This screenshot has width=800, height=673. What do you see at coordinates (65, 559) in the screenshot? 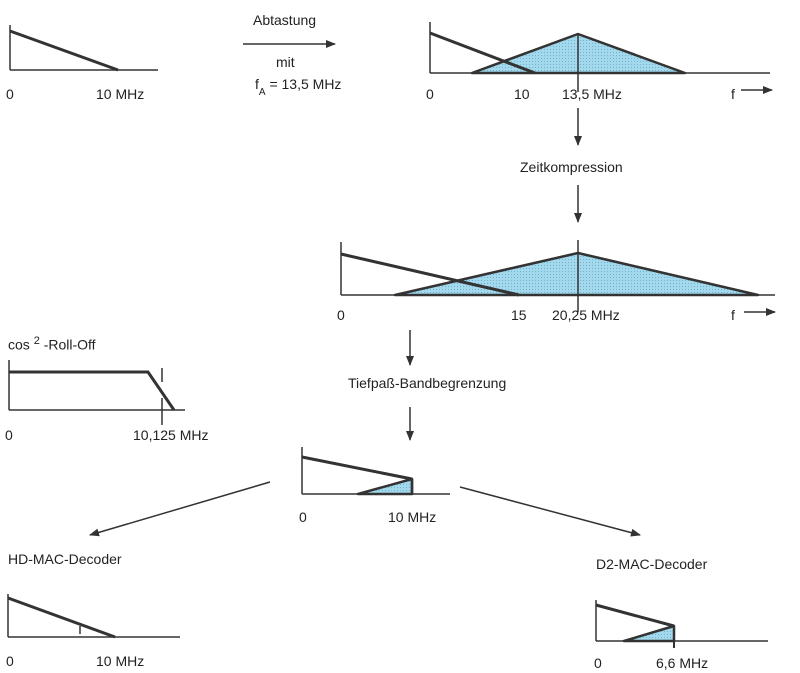
I see `hd-mac-title: HD-MAC-Decoder` at bounding box center [65, 559].